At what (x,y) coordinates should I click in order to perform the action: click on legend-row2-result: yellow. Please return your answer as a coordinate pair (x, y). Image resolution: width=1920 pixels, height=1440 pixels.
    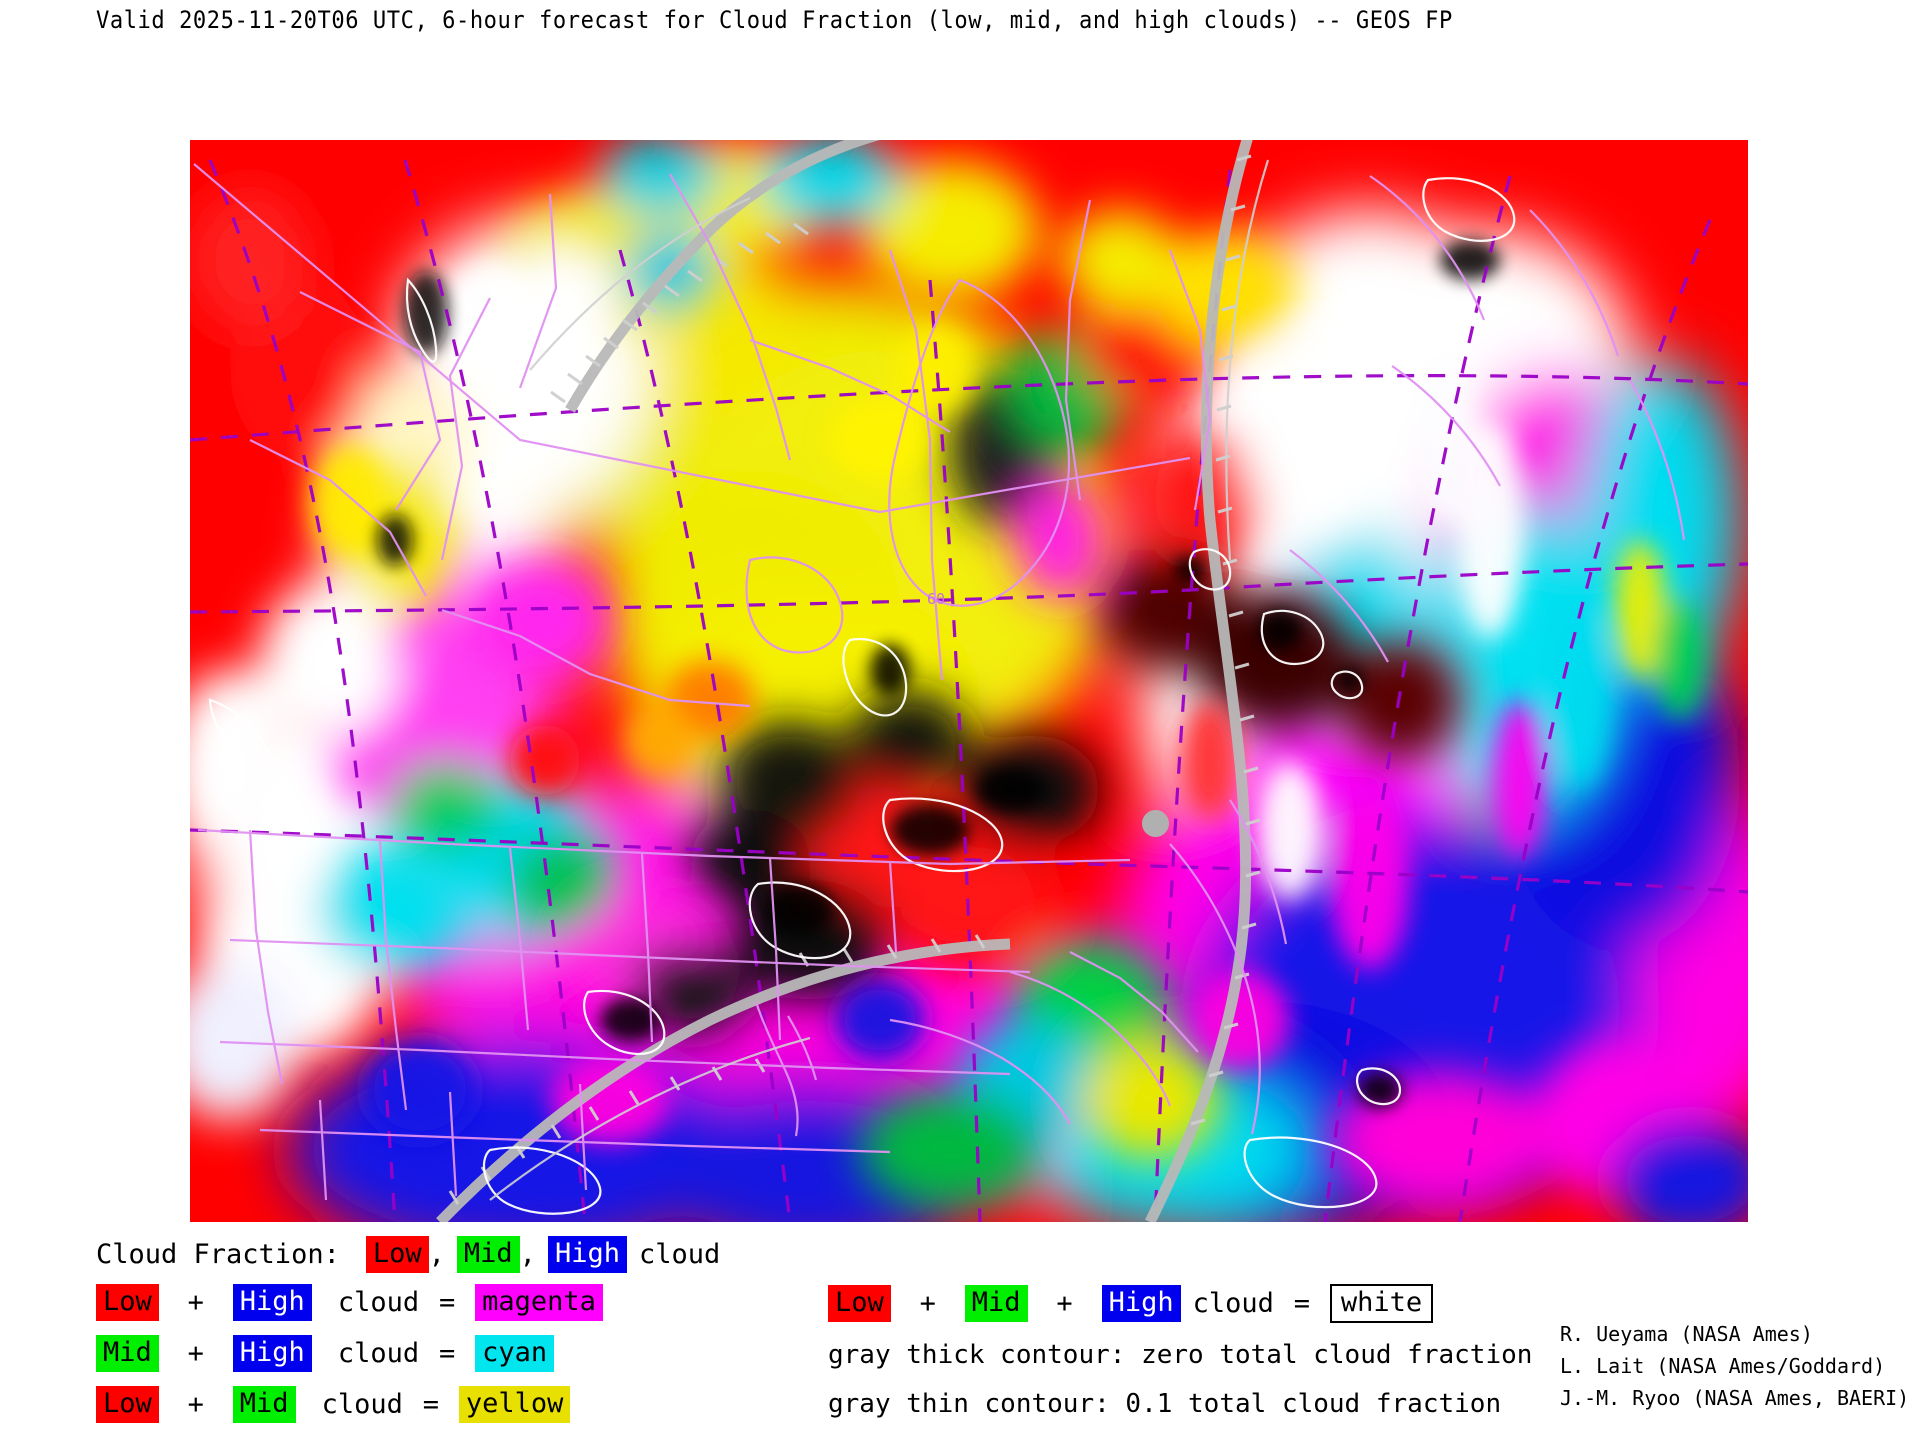
    Looking at the image, I should click on (514, 1404).